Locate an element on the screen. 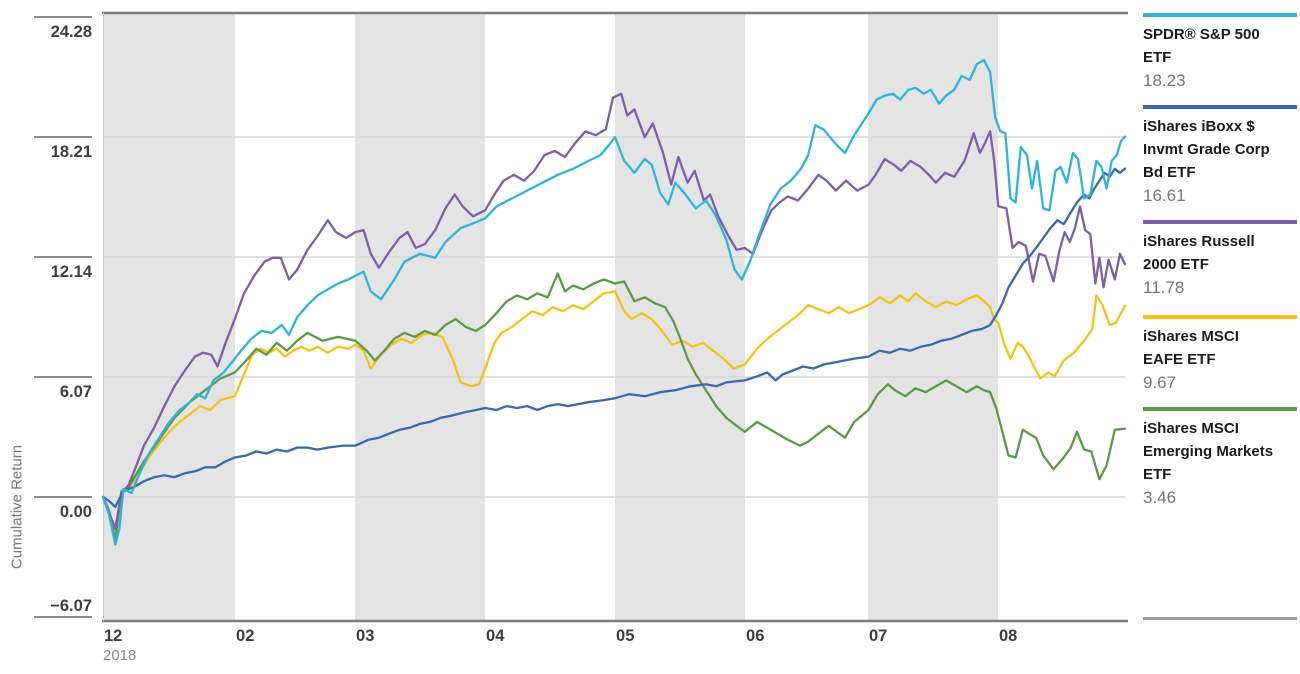 The width and height of the screenshot is (1300, 674). y-axis-title: Cumulative Return is located at coordinates (17, 507).